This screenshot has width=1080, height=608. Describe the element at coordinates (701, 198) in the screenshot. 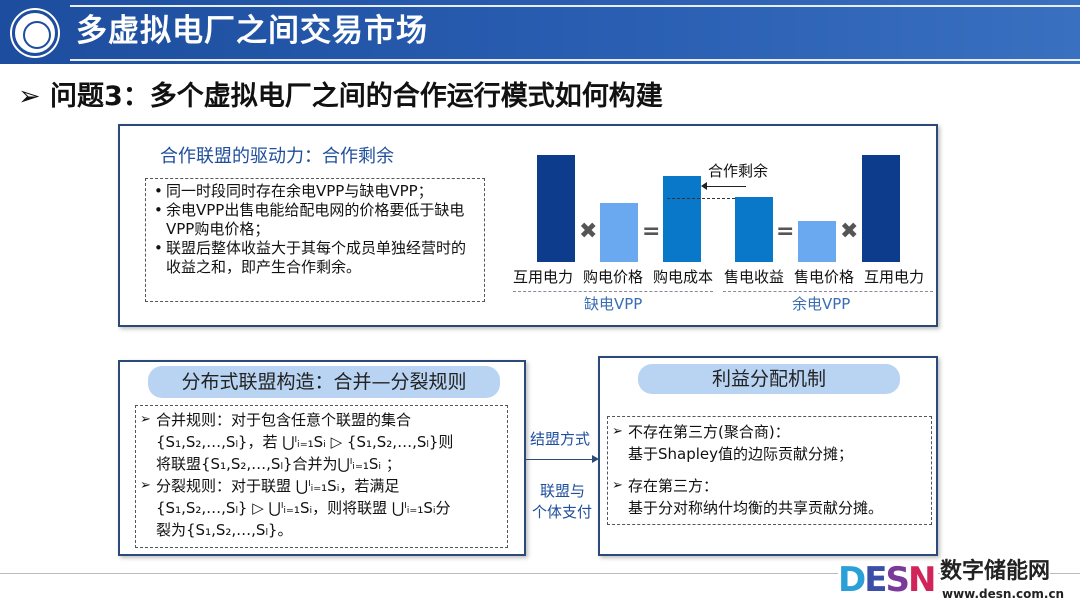

I see `surplus-dashed-line` at that location.